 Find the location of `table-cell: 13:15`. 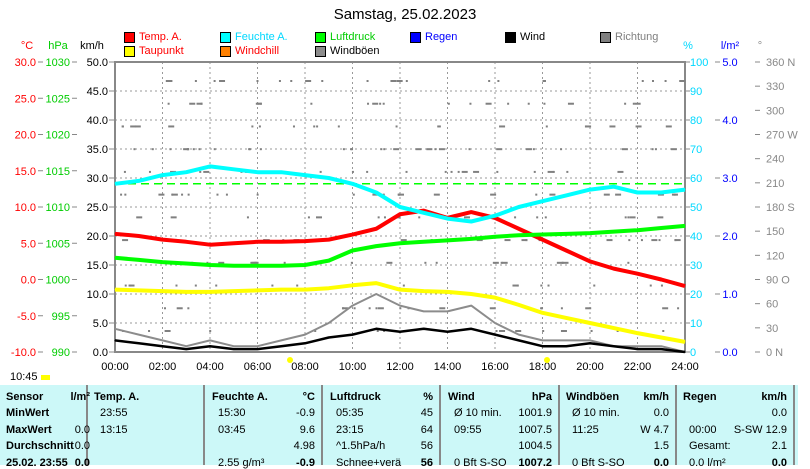

table-cell: 13:15 is located at coordinates (114, 429).